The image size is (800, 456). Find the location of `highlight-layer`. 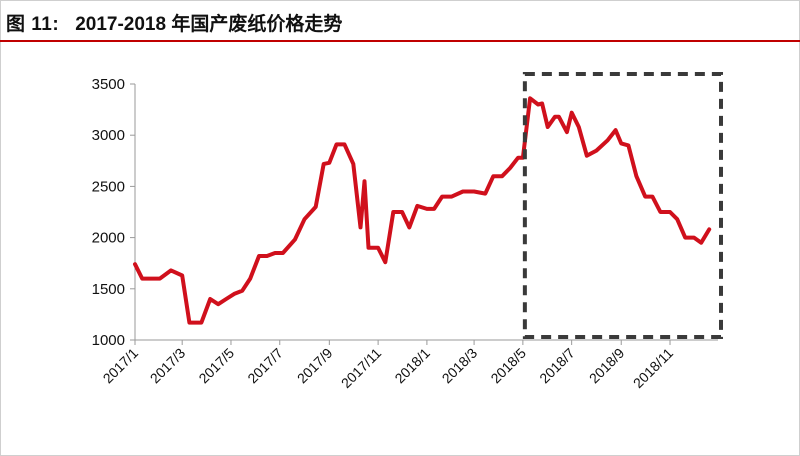

highlight-layer is located at coordinates (622, 205).